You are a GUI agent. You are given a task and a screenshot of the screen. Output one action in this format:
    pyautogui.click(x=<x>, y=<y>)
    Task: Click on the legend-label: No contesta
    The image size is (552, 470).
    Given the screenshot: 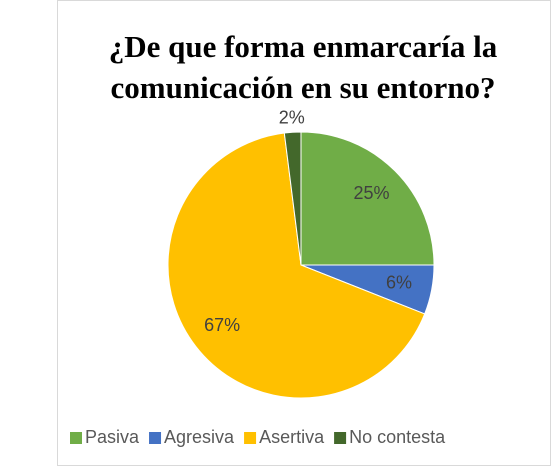 What is the action you would take?
    pyautogui.click(x=397, y=437)
    